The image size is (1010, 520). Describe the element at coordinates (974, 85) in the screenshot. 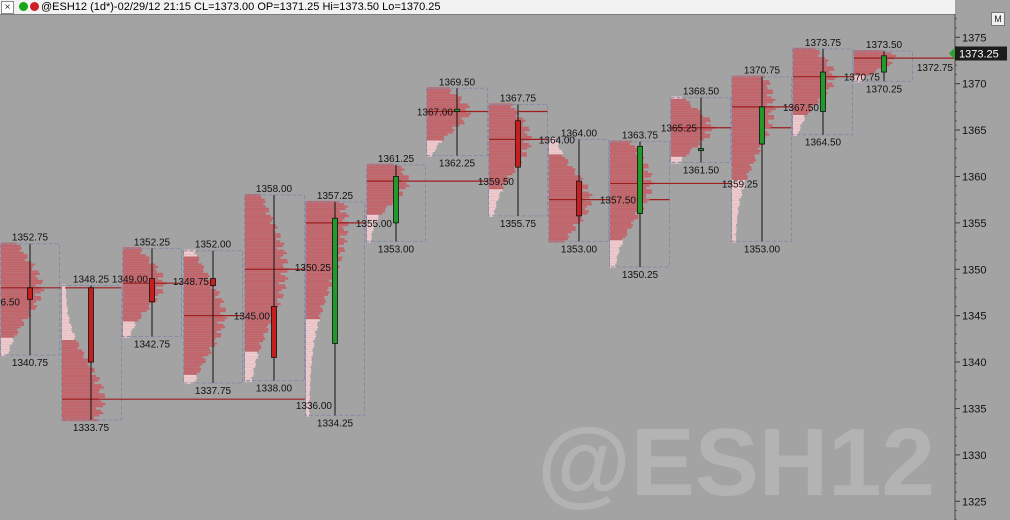

I see `axis-tick-label: 1370` at that location.